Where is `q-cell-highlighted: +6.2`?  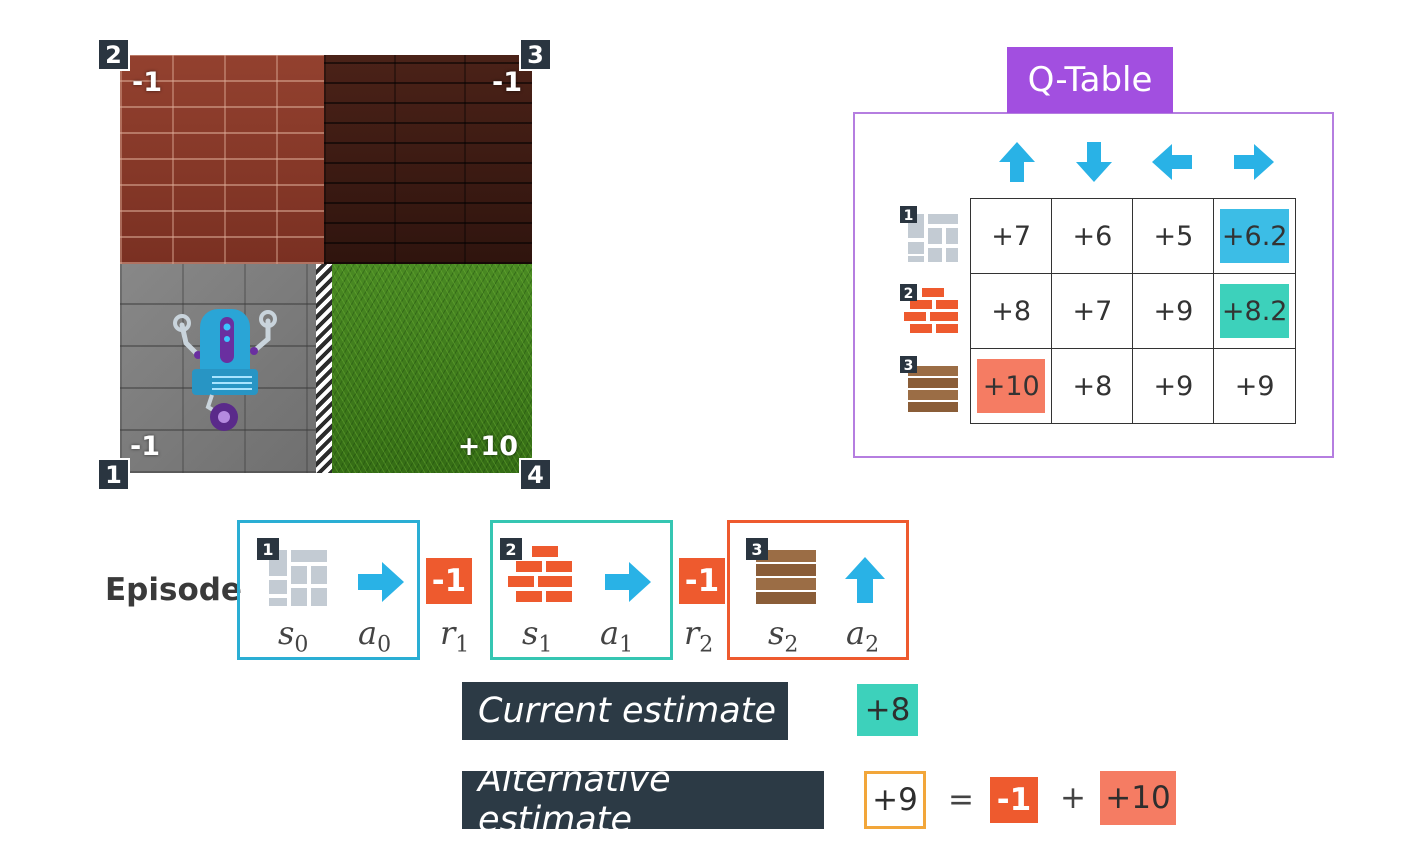
q-cell-highlighted: +6.2 is located at coordinates (1254, 236).